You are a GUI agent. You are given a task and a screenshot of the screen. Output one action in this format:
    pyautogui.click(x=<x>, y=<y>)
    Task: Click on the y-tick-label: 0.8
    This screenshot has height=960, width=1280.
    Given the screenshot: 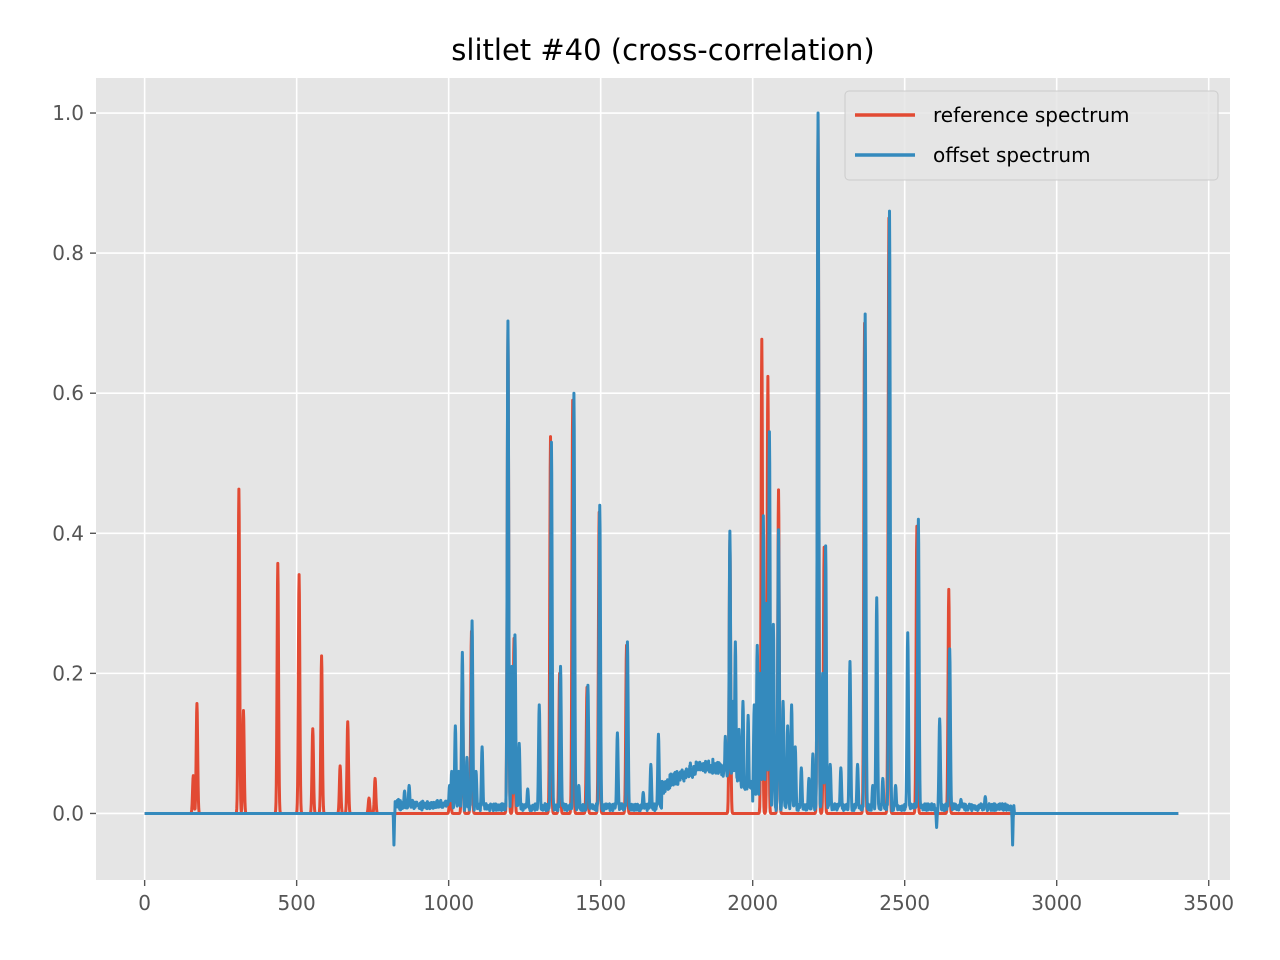 What is the action you would take?
    pyautogui.click(x=68, y=253)
    